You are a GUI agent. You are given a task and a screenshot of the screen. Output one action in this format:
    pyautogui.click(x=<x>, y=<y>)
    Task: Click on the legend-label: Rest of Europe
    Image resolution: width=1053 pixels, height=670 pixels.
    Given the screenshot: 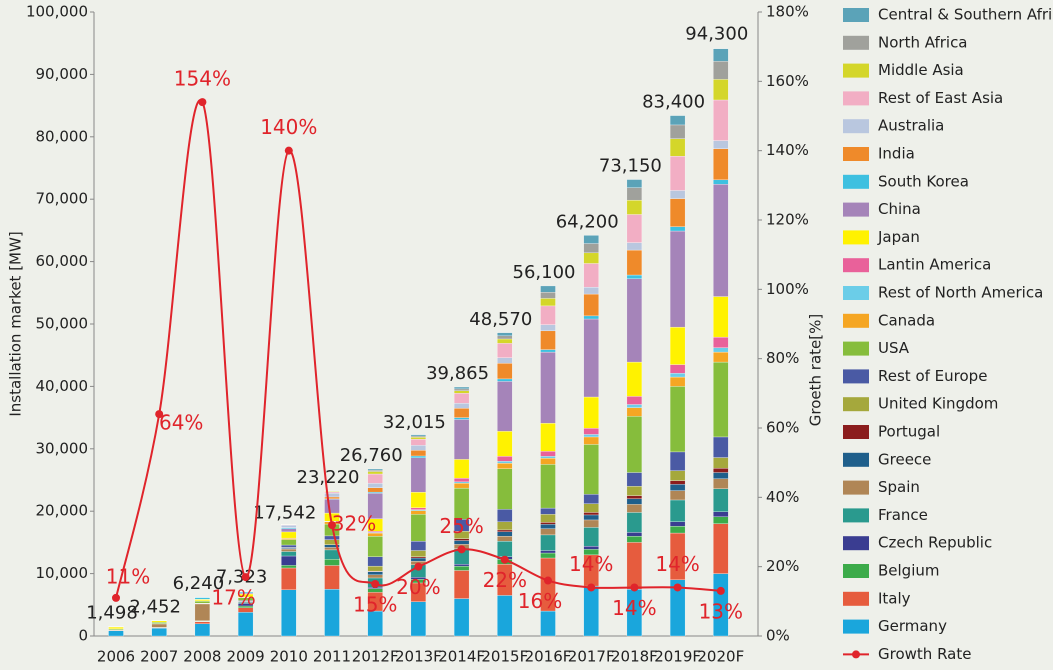 What is the action you would take?
    pyautogui.click(x=932, y=376)
    